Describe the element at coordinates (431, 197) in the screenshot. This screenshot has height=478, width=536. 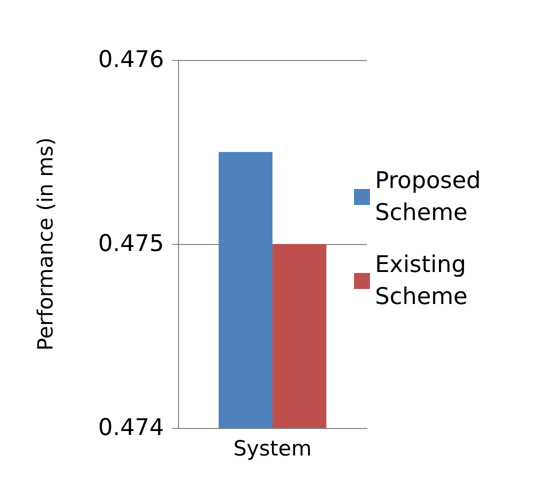
I see `legend-label: Proposed Scheme` at that location.